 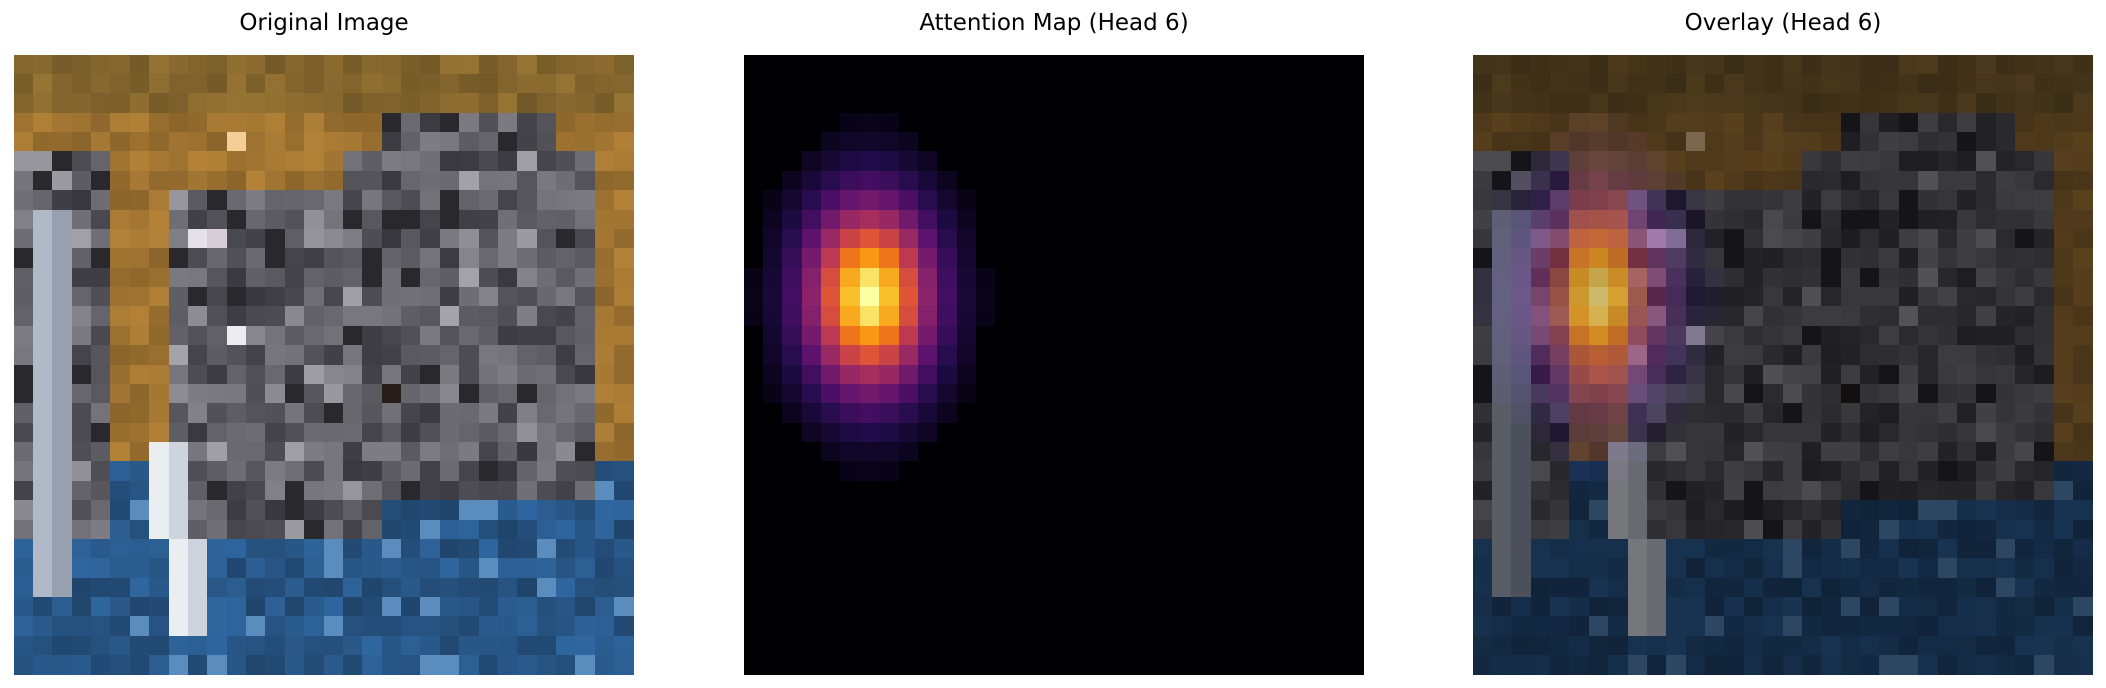 What do you see at coordinates (324, 23) in the screenshot?
I see `original-image-title: Original Image` at bounding box center [324, 23].